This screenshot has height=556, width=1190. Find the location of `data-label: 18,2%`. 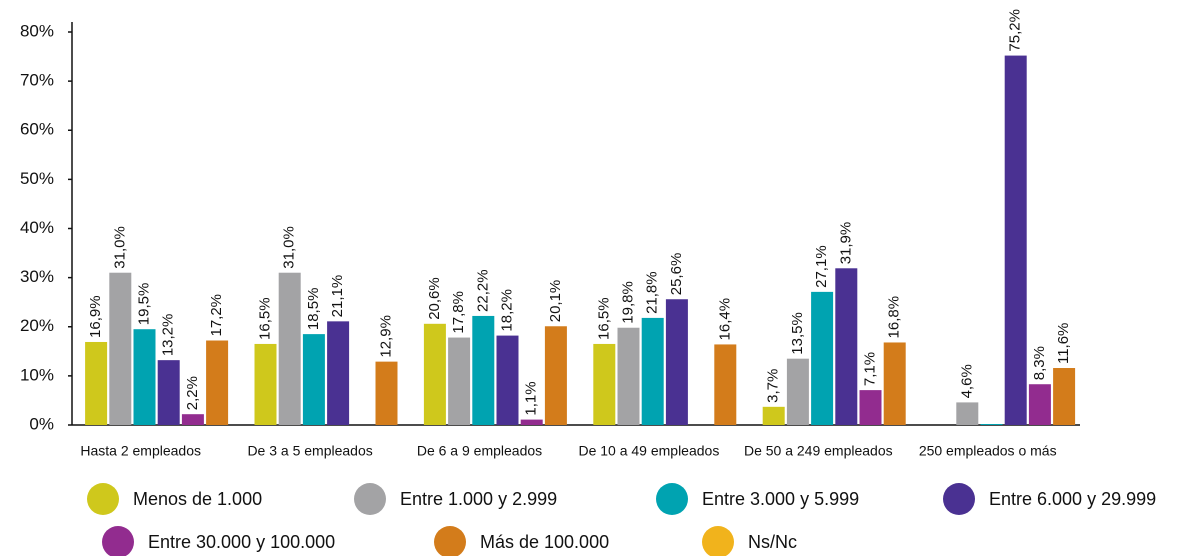

data-label: 18,2% is located at coordinates (506, 310).